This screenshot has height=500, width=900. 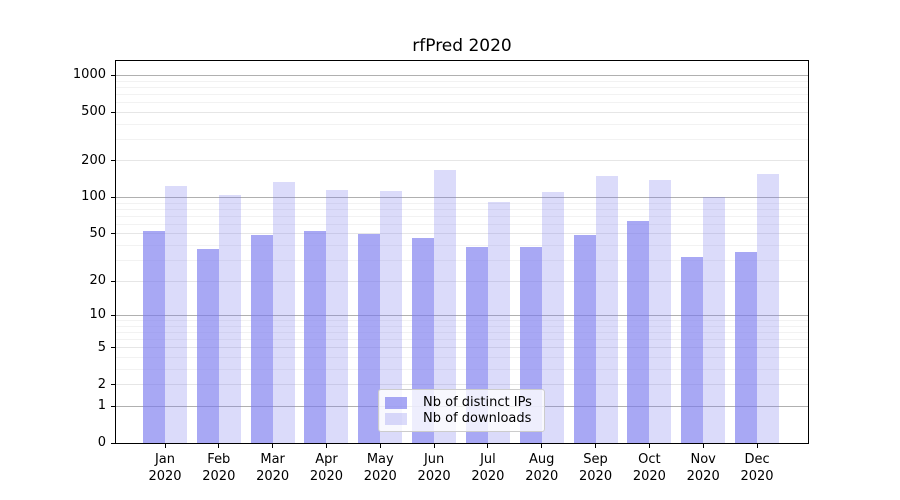 I want to click on y-tick-label: 500, so click(x=93, y=112).